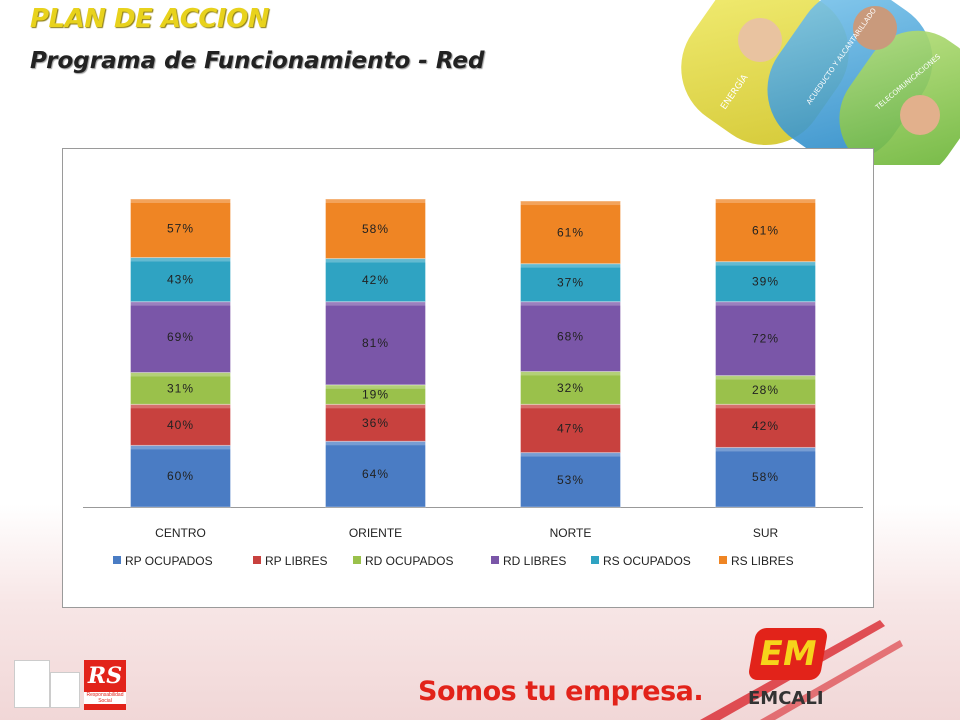 The image size is (960, 720). What do you see at coordinates (409, 561) in the screenshot?
I see `legend-label: RD OCUPADOS` at bounding box center [409, 561].